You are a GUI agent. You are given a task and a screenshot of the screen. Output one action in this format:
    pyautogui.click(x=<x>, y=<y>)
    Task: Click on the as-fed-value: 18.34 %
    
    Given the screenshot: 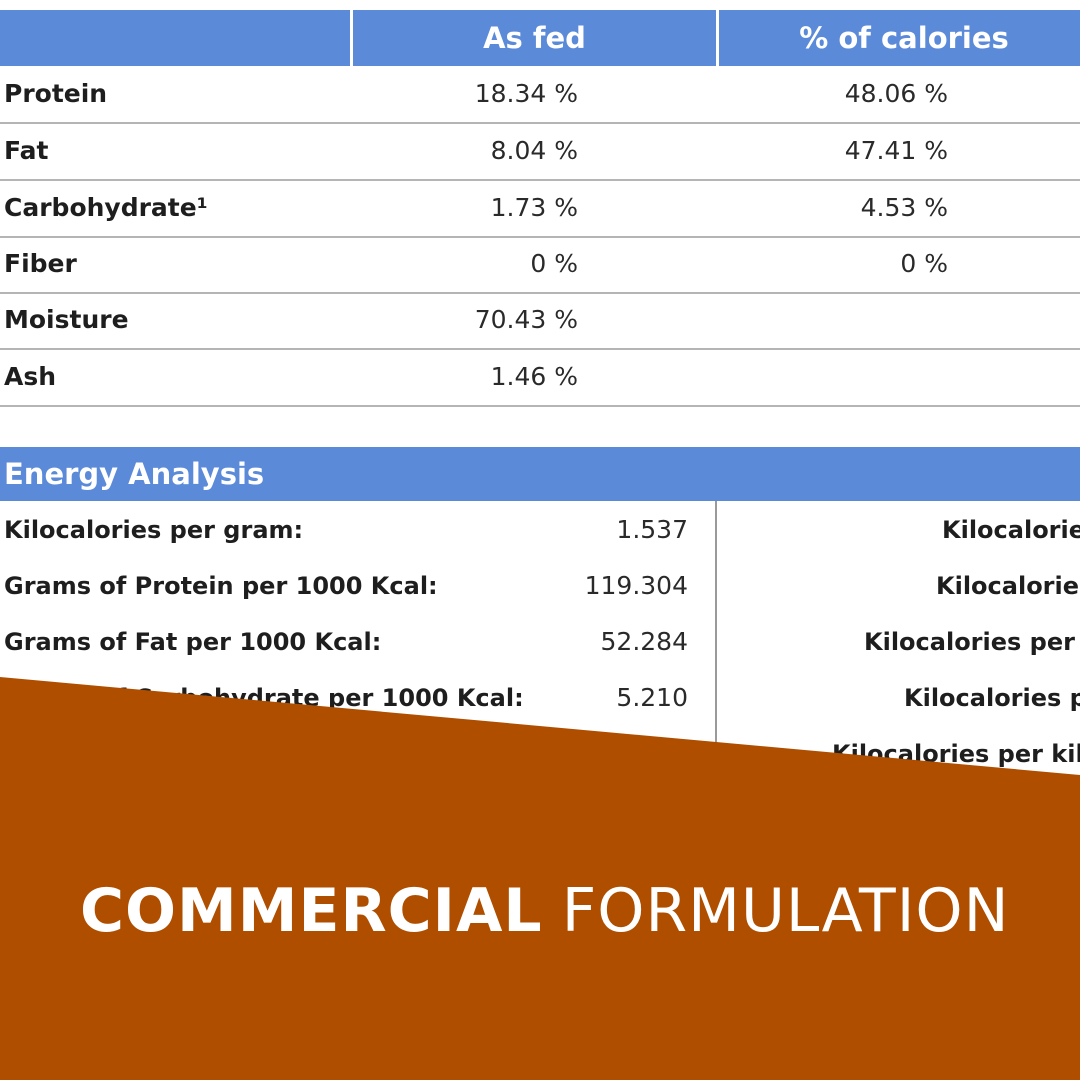 What is the action you would take?
    pyautogui.click(x=526, y=93)
    